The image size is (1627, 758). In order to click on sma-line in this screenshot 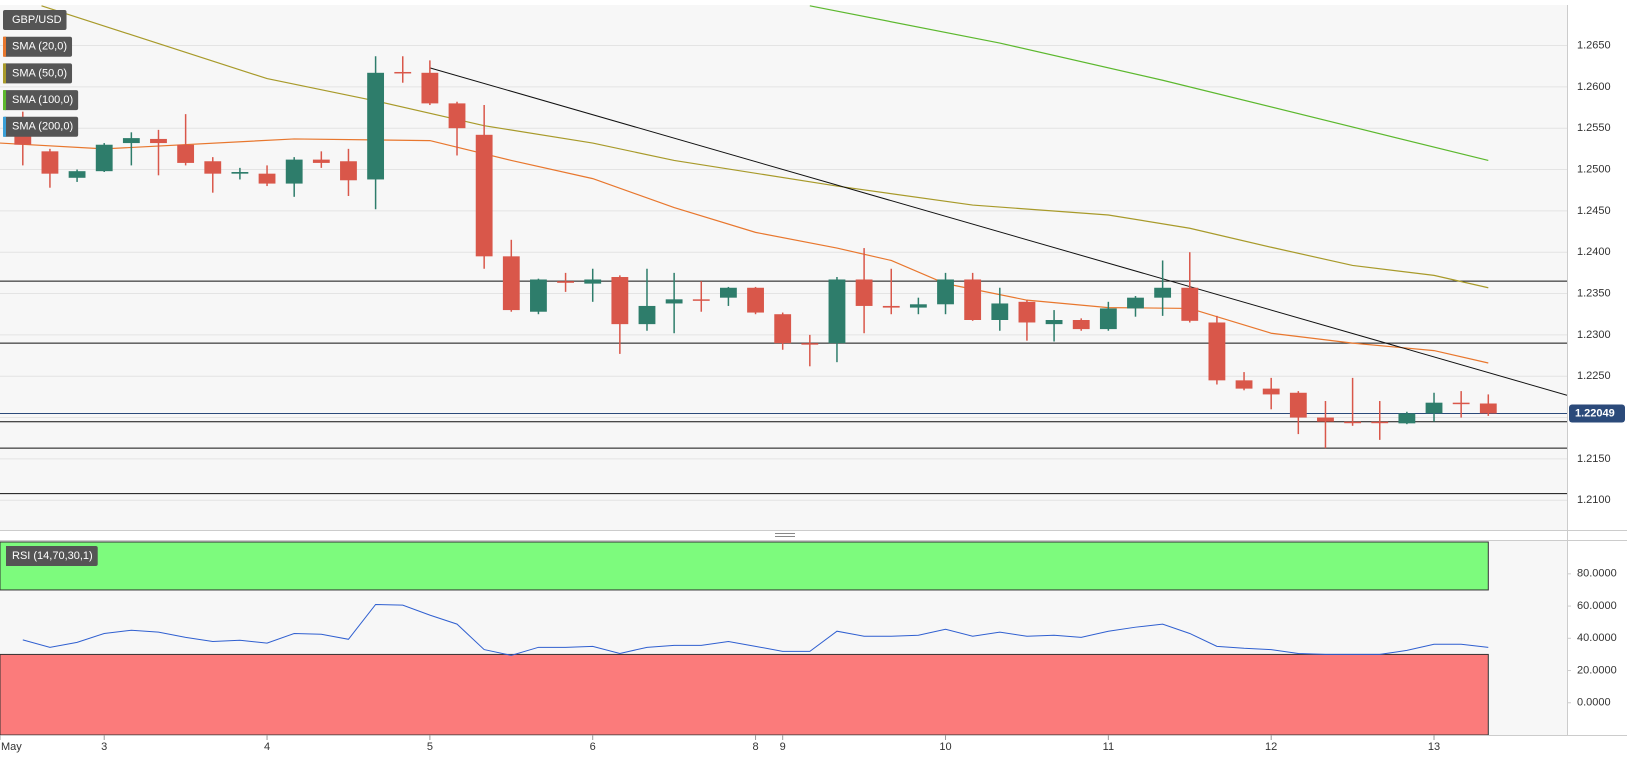, I will do `click(1149, 83)`.